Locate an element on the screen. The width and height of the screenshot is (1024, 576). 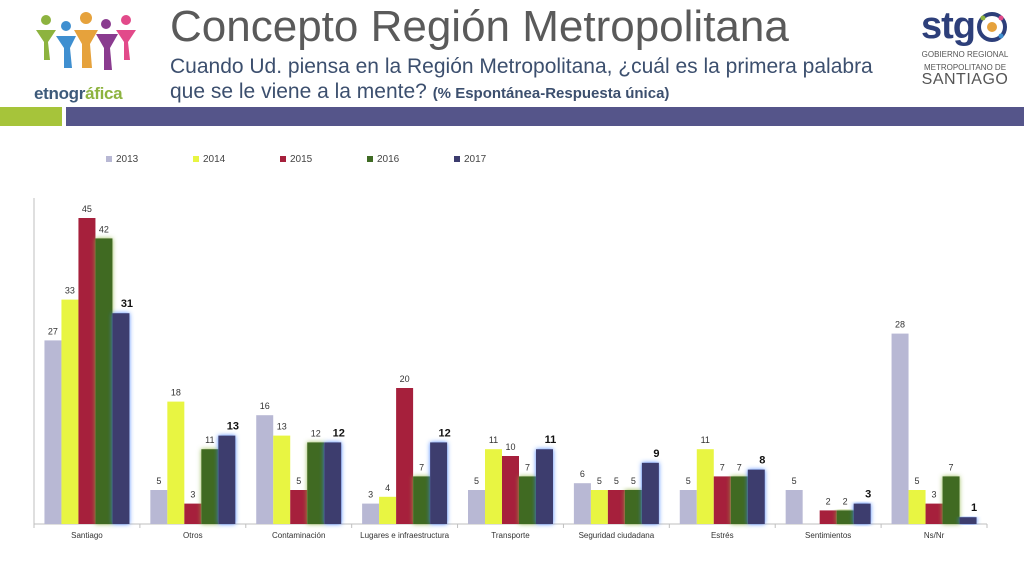
x-tick-label: Transporte is located at coordinates (510, 535).